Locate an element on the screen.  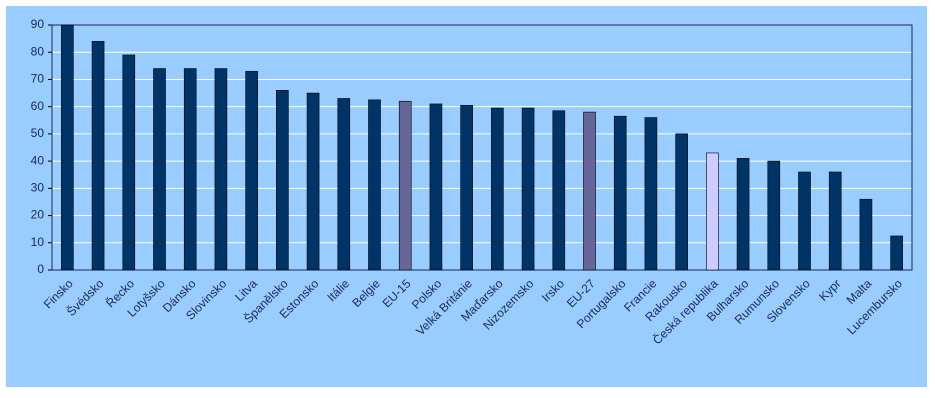
y-tick-label: 70 is located at coordinates (38, 79).